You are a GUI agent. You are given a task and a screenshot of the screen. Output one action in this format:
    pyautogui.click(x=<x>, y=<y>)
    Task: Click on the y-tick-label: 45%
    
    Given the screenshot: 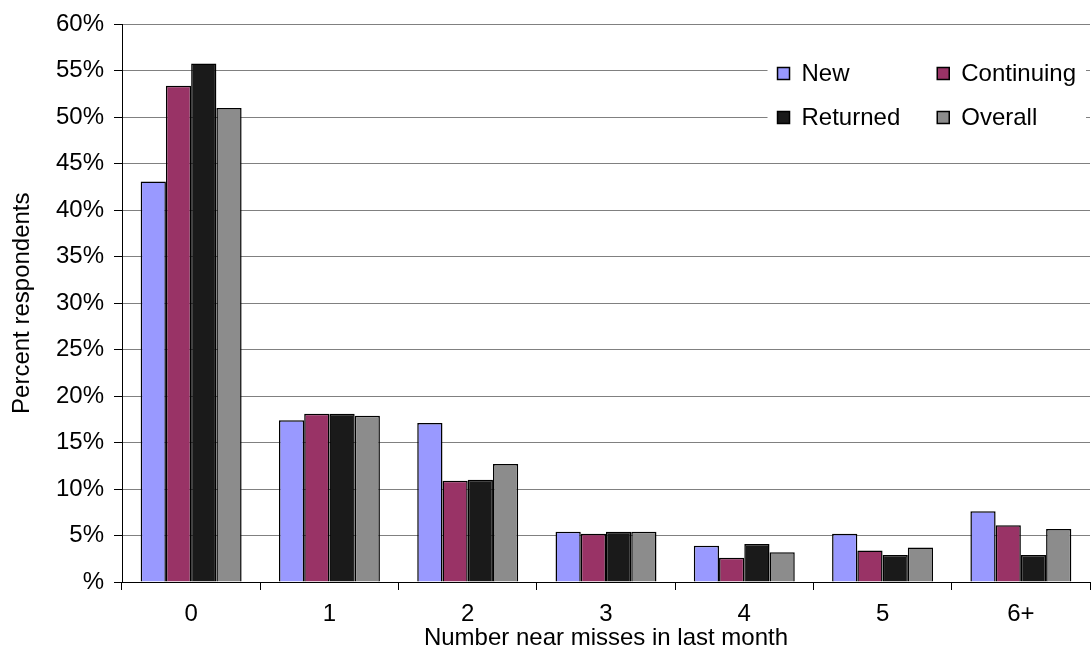 What is the action you would take?
    pyautogui.click(x=79, y=162)
    